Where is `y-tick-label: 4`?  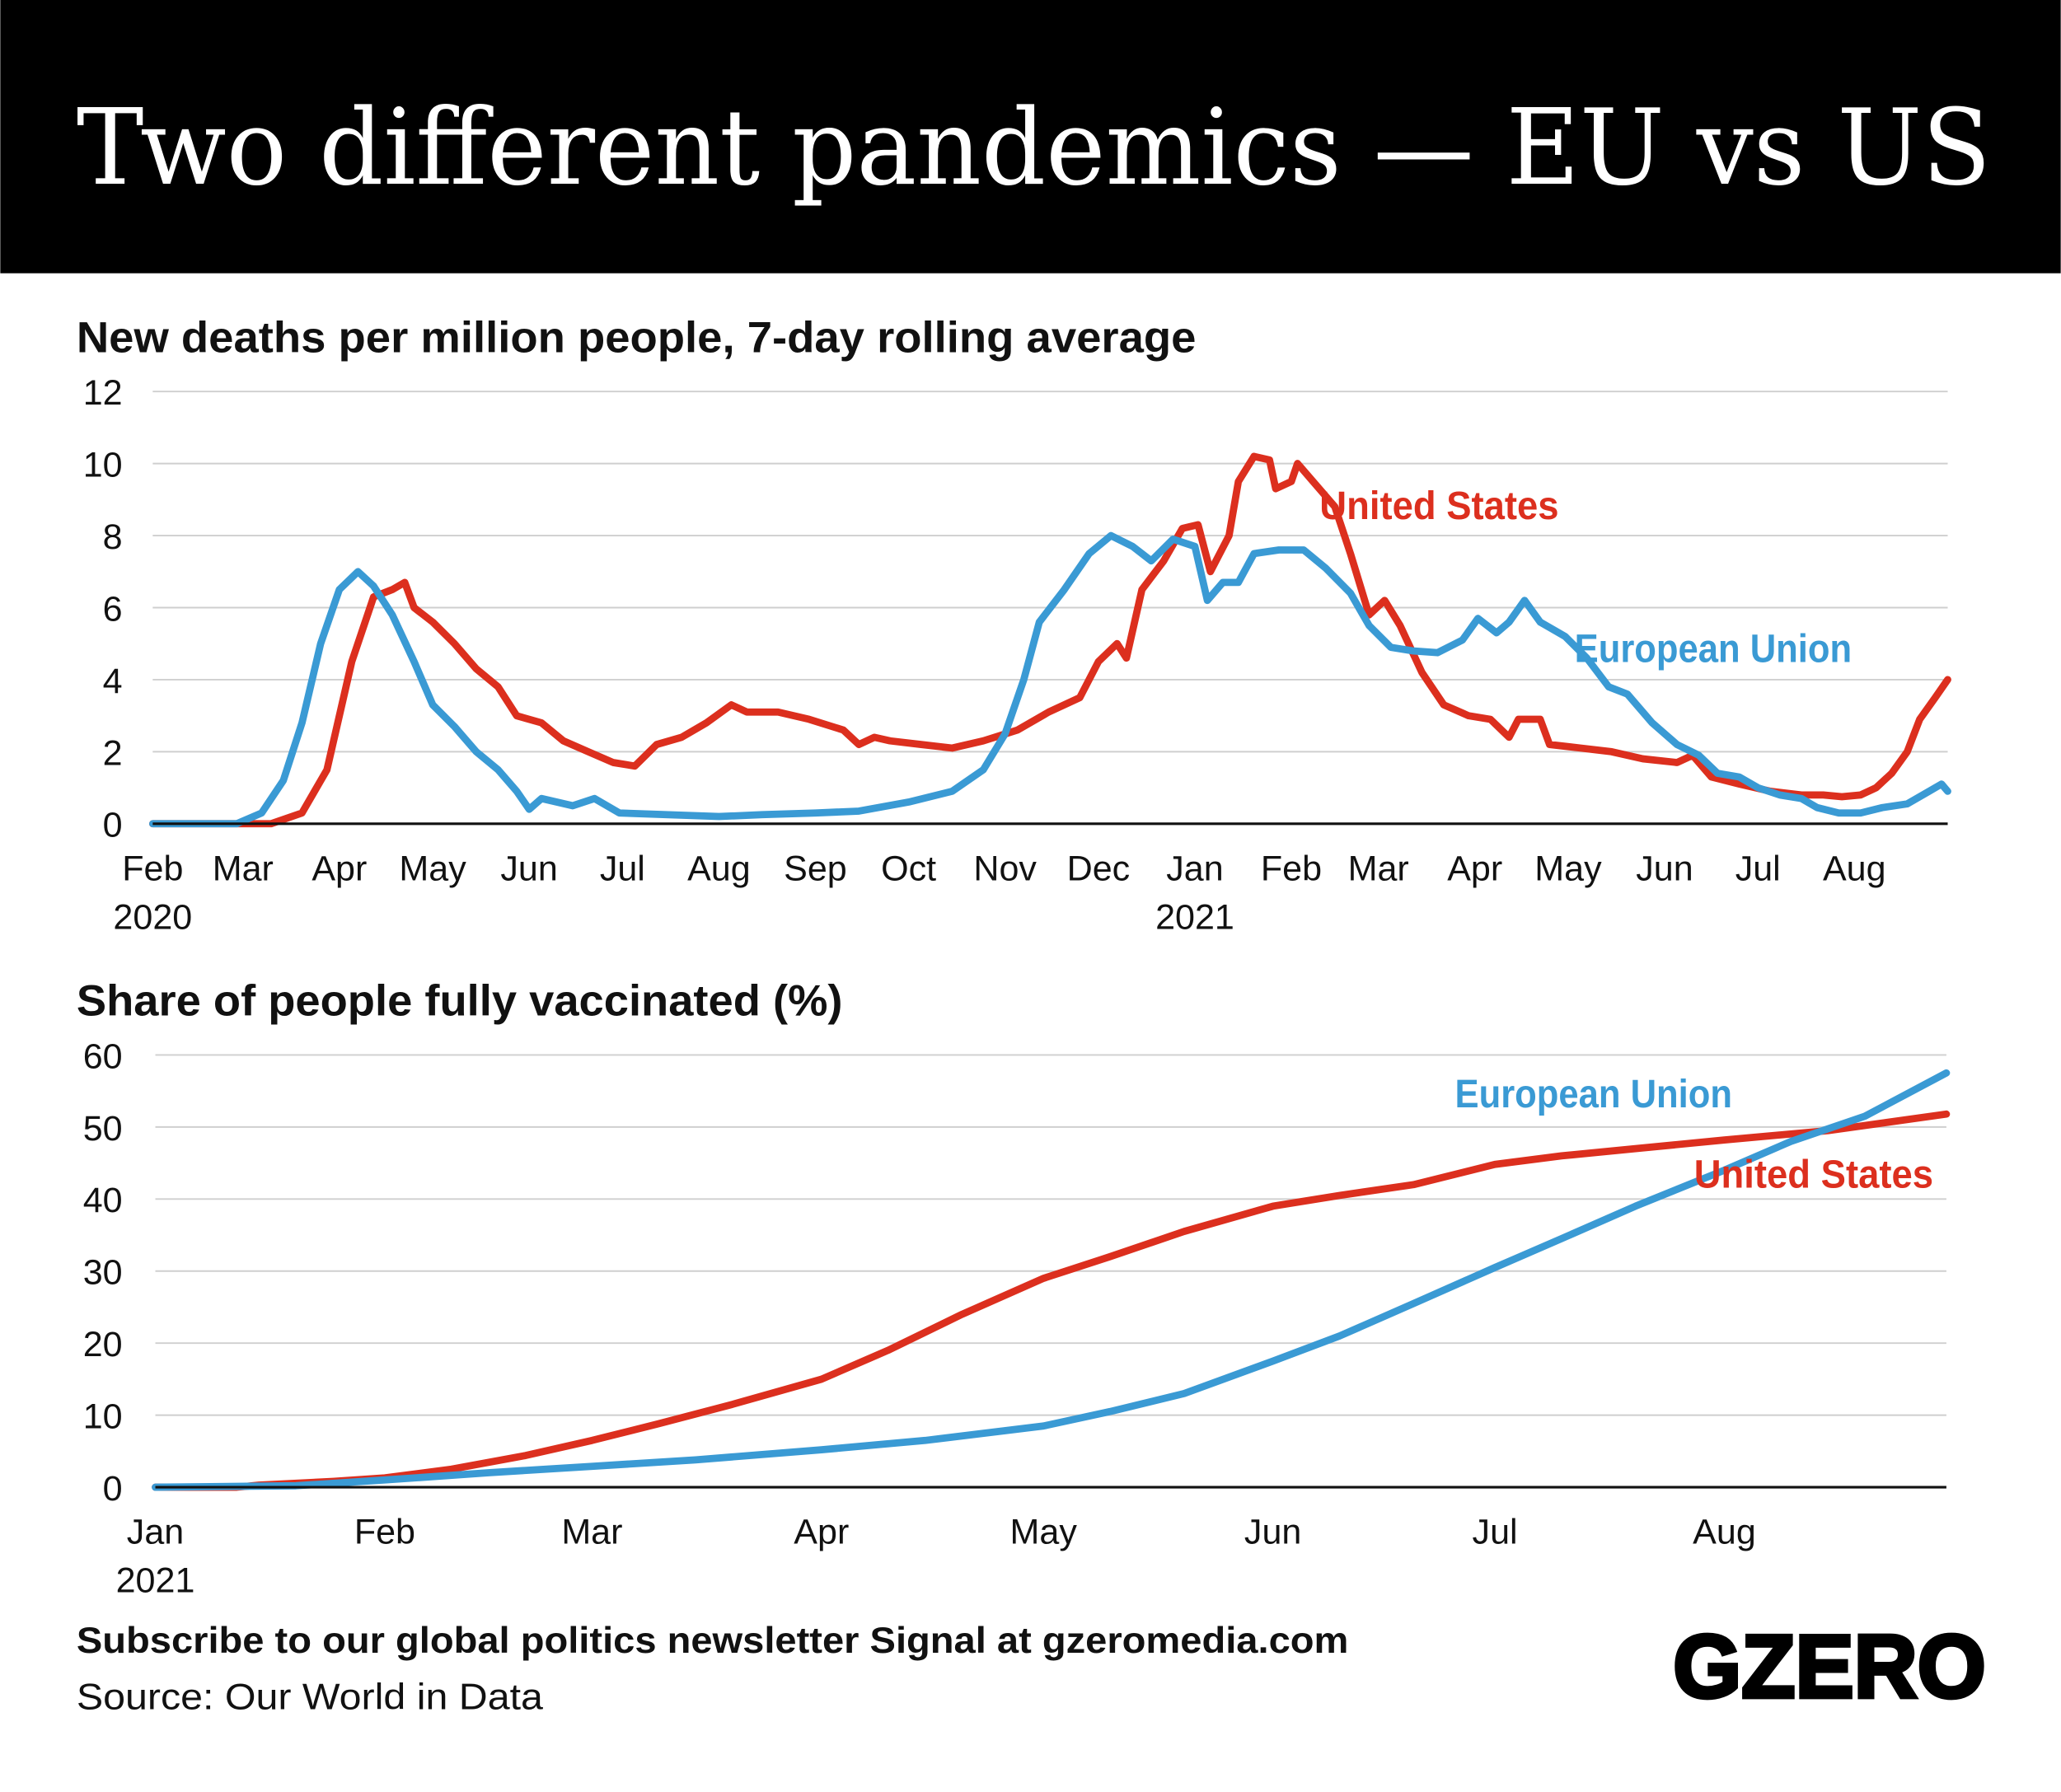
y-tick-label: 4 is located at coordinates (113, 681).